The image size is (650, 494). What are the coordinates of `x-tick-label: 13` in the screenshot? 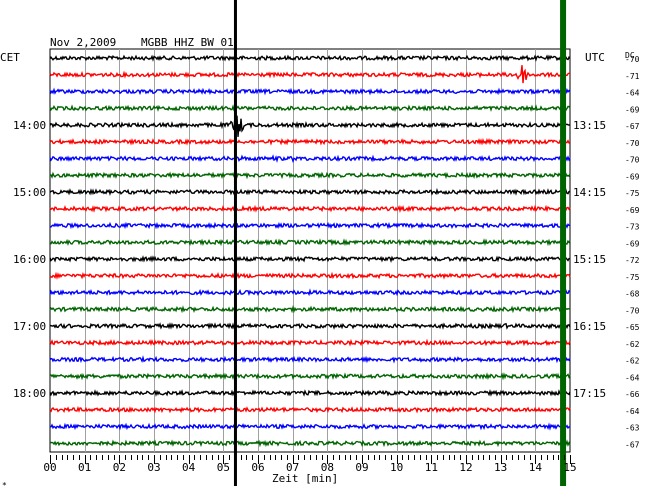 It's located at (500, 467).